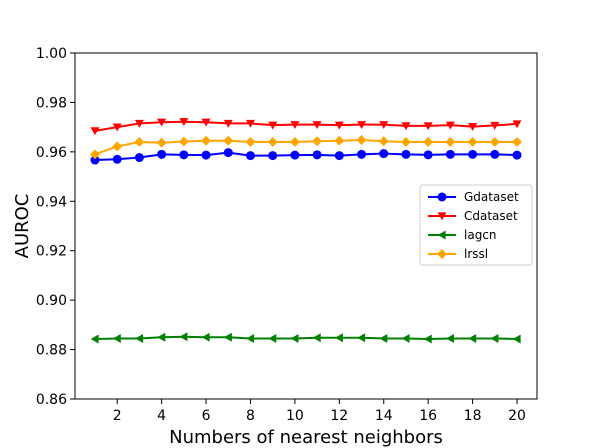 This screenshot has height=448, width=598. I want to click on legend: Gdataset Cdataset lagcn lrssl, so click(476, 225).